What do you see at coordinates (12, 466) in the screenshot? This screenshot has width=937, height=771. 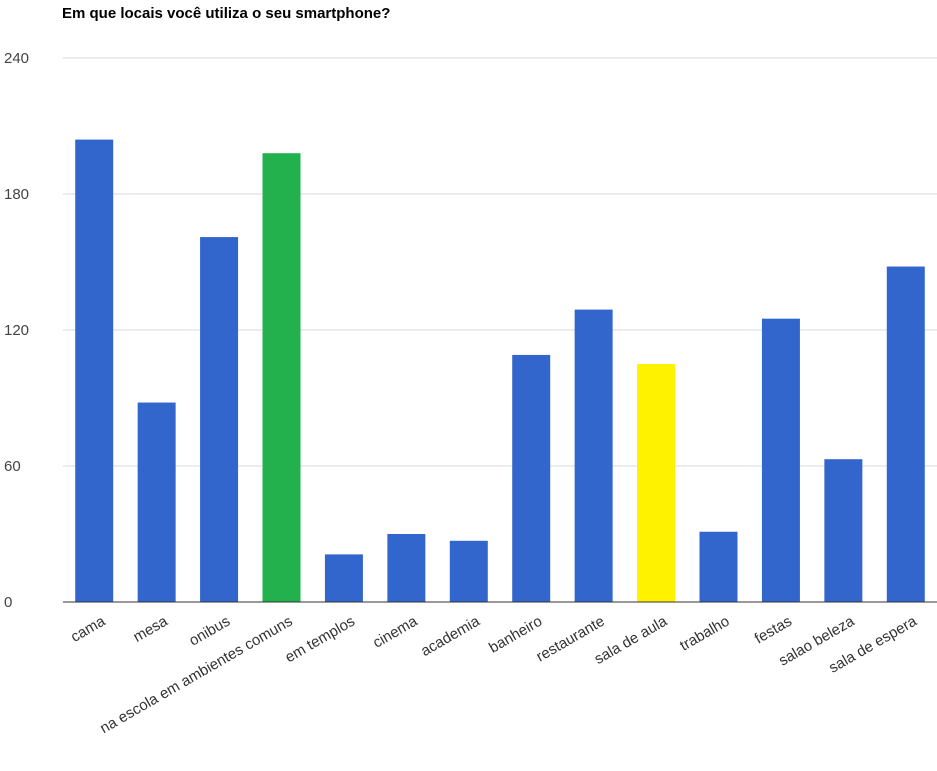 I see `y-tick-label: 60` at bounding box center [12, 466].